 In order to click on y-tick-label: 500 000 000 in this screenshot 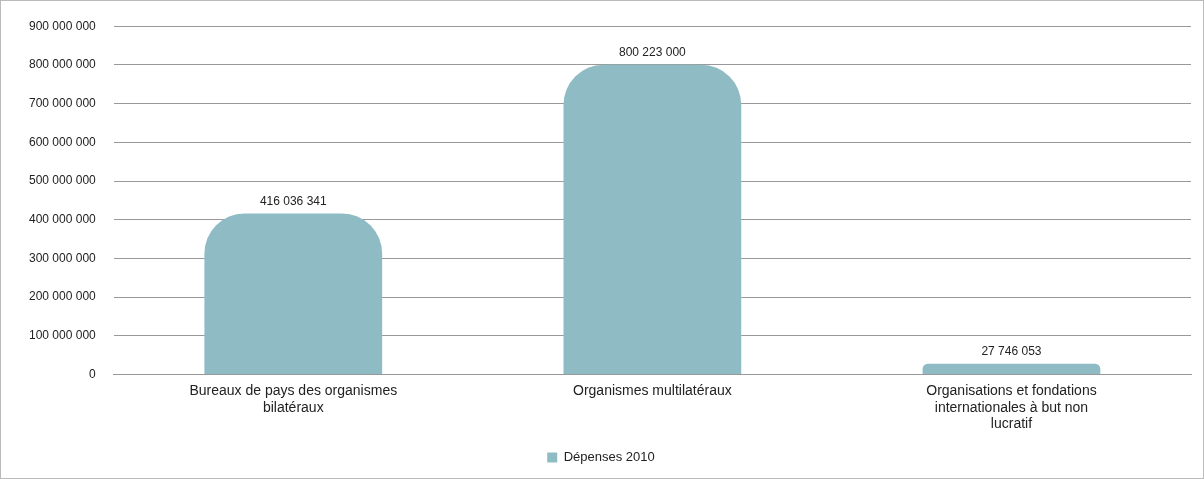, I will do `click(63, 180)`.